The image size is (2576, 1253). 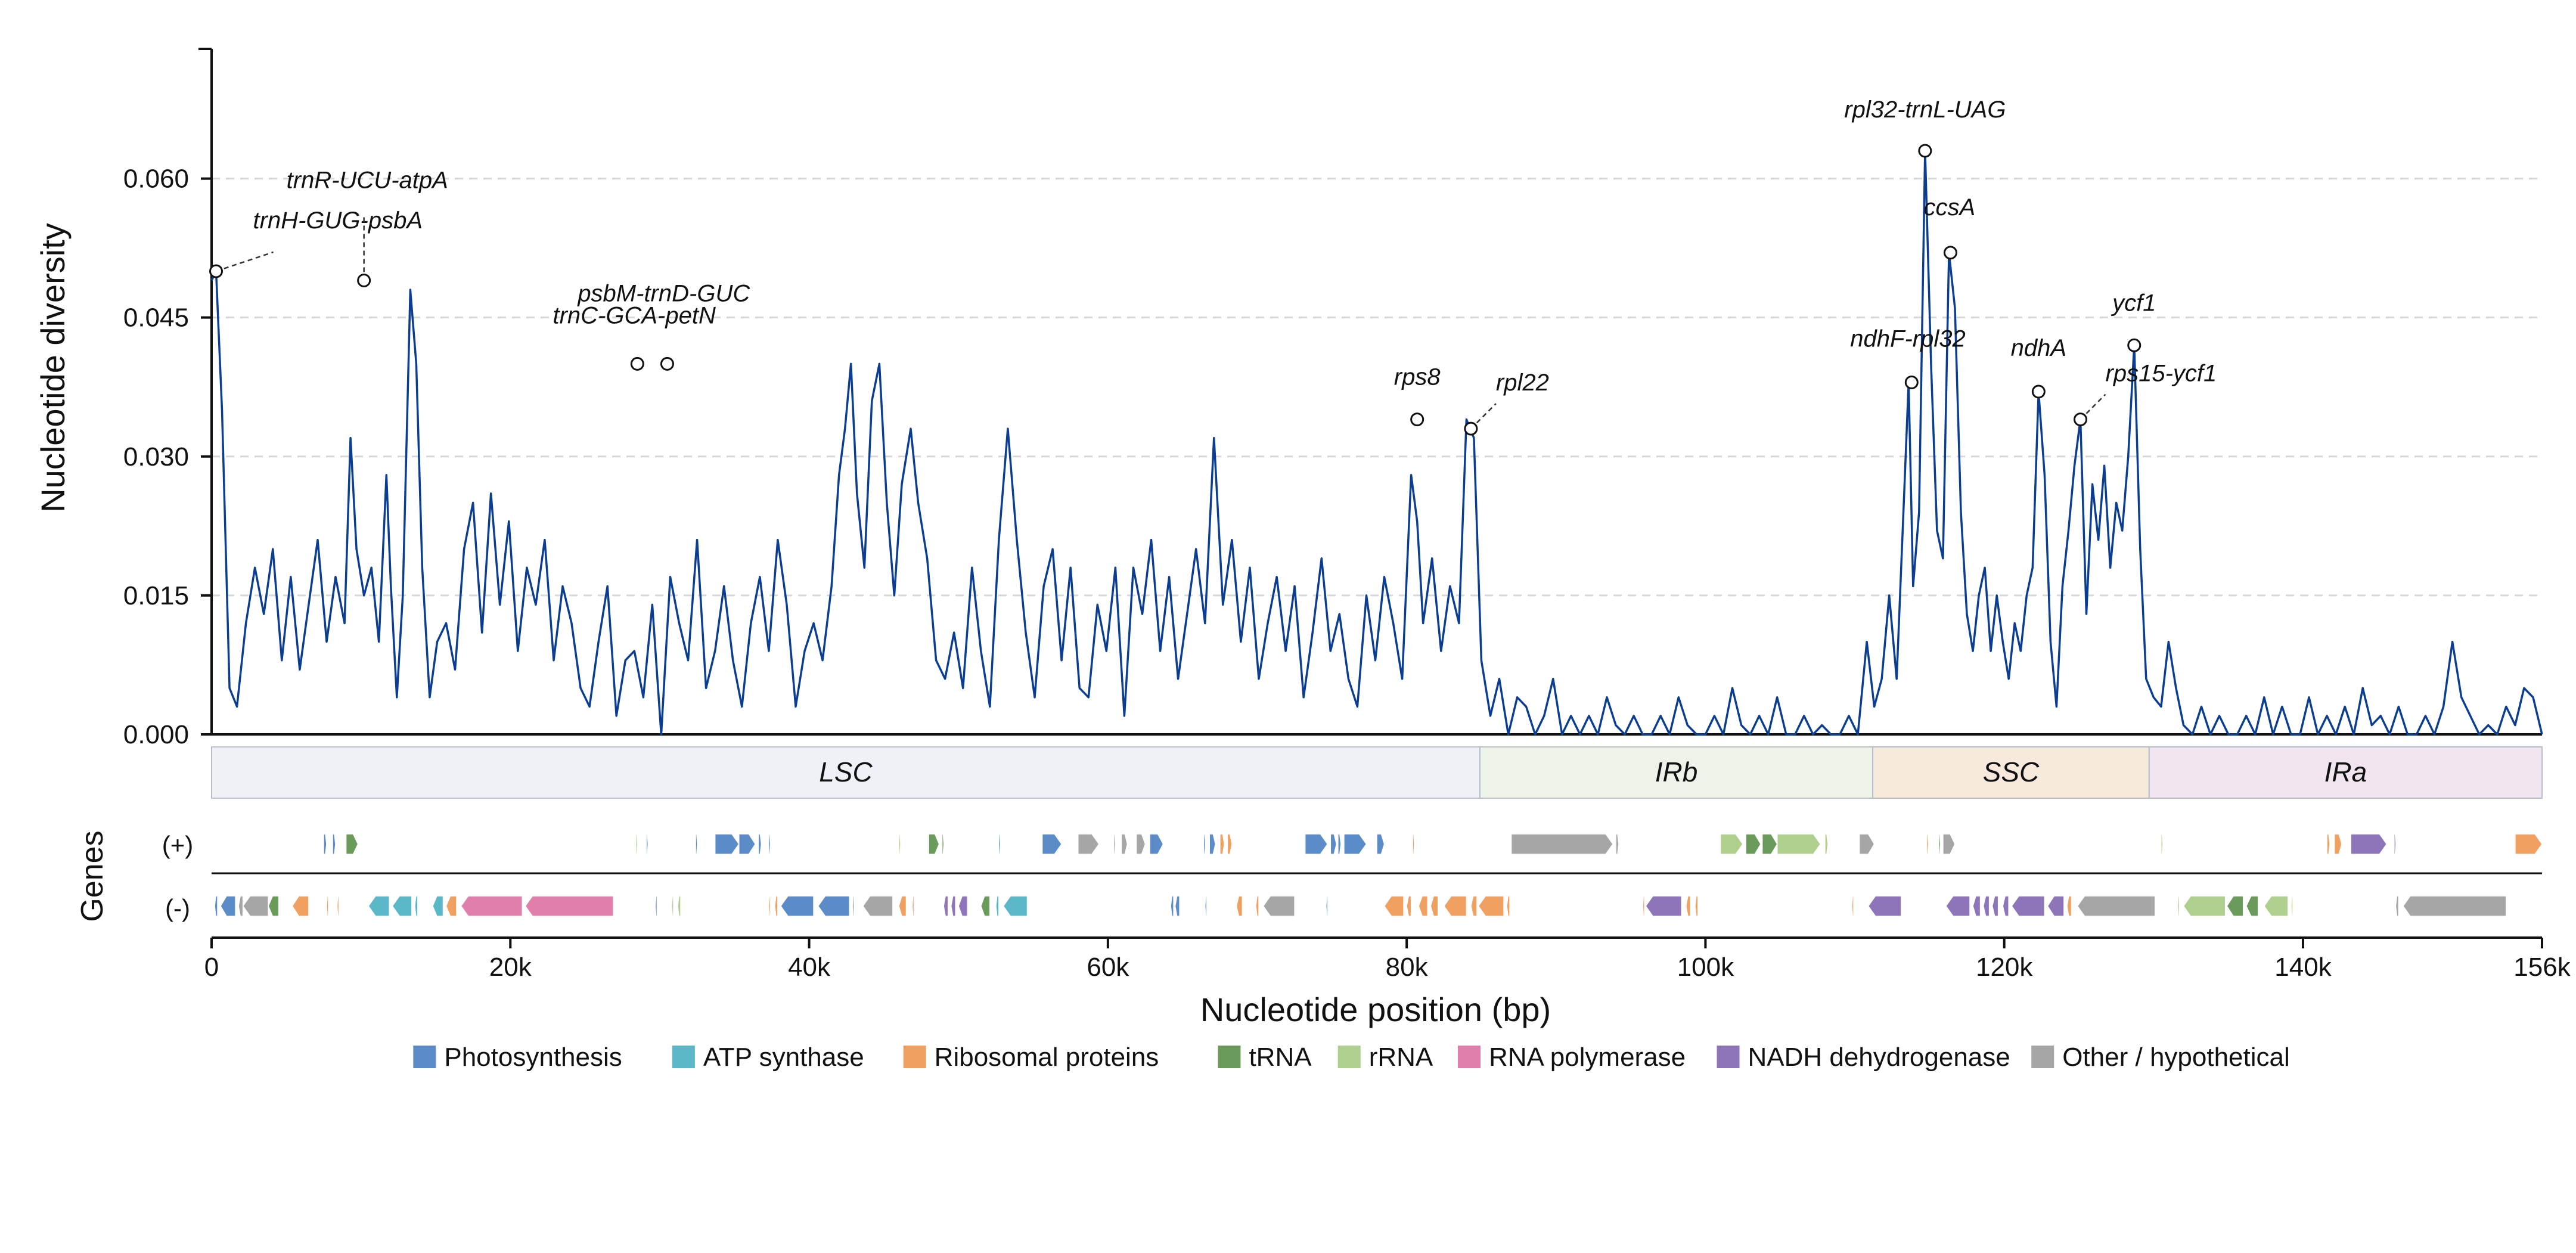 I want to click on region-label: IRb, so click(x=1677, y=771).